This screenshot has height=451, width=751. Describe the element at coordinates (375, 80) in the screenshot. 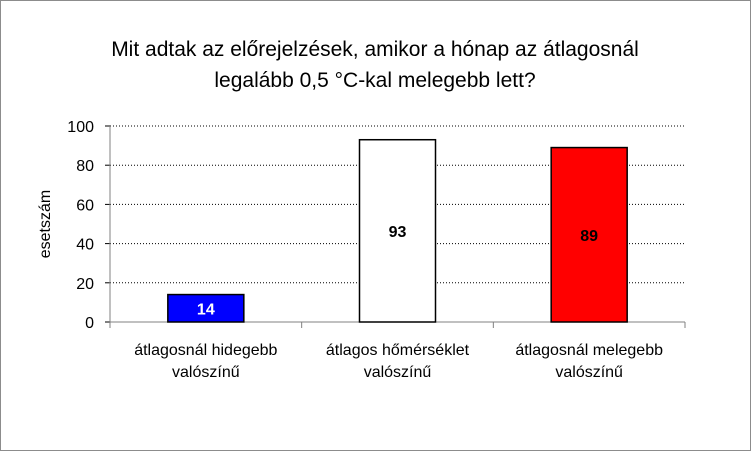

I see `chart-title-line-2: legalább 0,5 °C-kal melegebb lett?` at that location.